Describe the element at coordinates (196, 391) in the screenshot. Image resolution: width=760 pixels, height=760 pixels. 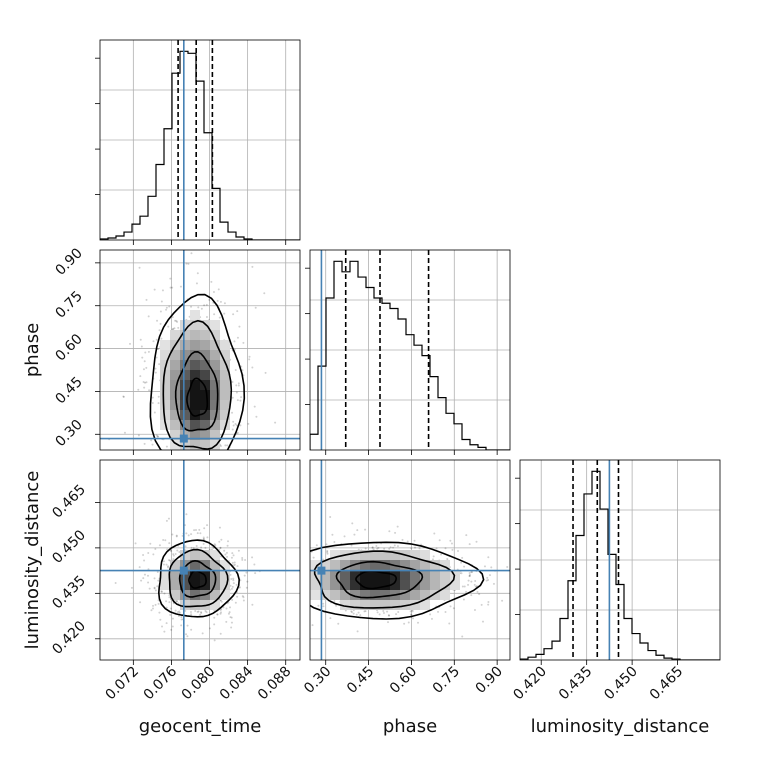
I see `contour-line` at that location.